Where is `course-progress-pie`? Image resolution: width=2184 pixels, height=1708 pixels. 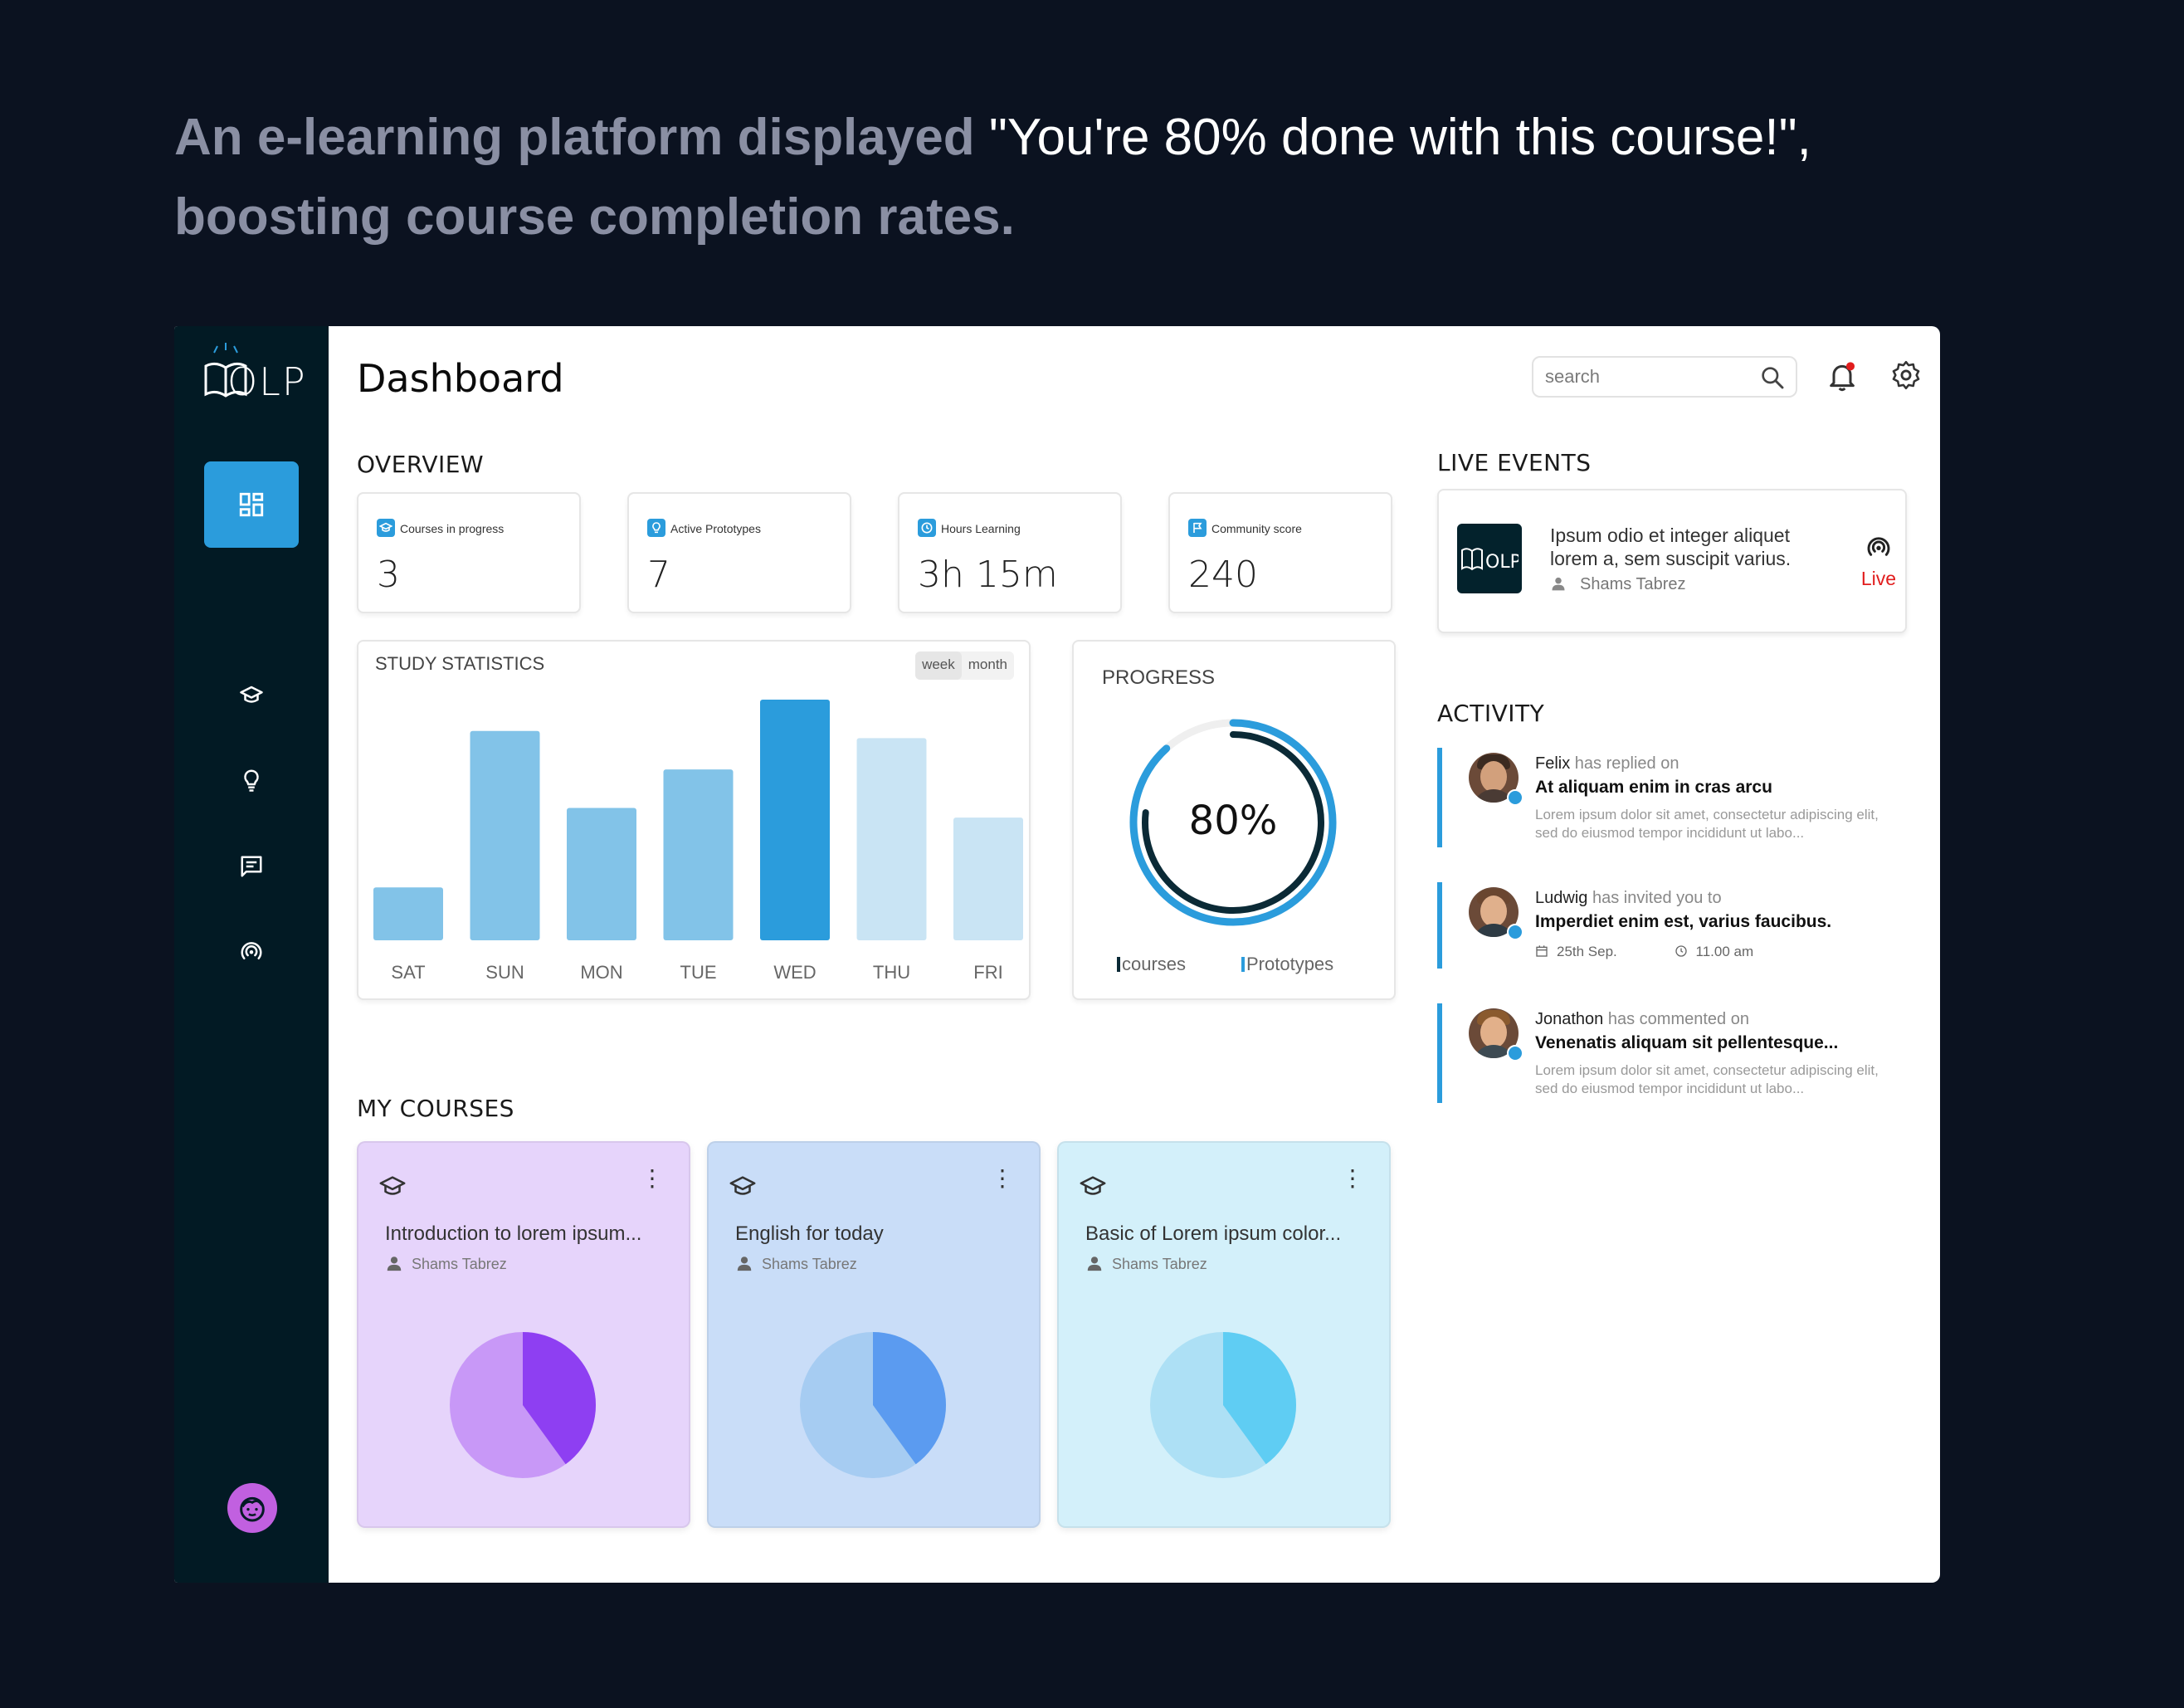 course-progress-pie is located at coordinates (523, 1405).